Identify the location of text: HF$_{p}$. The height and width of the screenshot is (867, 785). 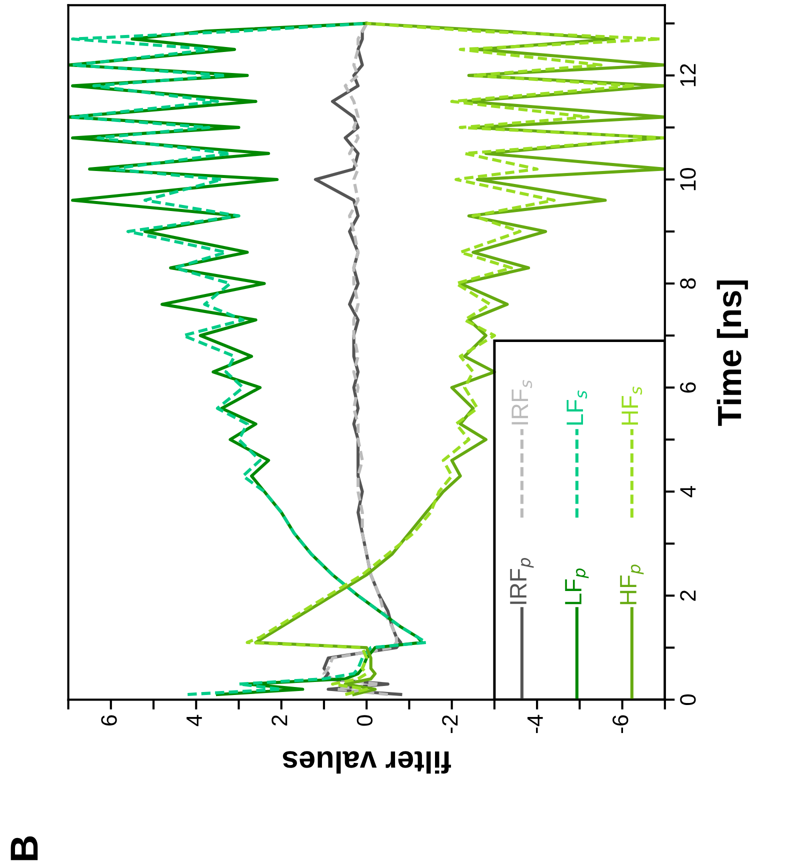
(632, 584).